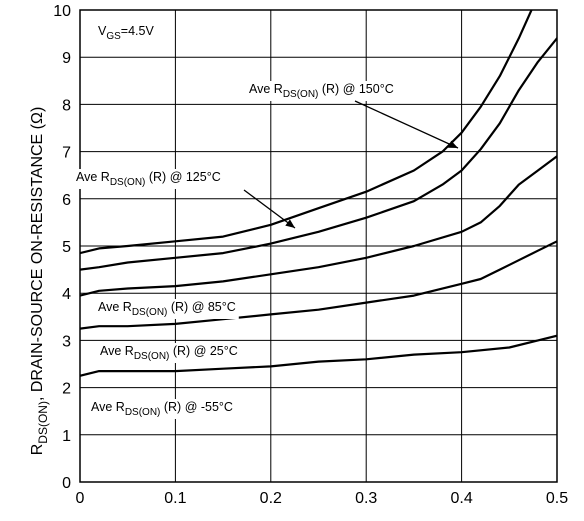 The height and width of the screenshot is (521, 584). What do you see at coordinates (37, 254) in the screenshot?
I see `y-axis-label-rest: , DRAIN-SOURCE ON-RESISTANCE (Ω)` at bounding box center [37, 254].